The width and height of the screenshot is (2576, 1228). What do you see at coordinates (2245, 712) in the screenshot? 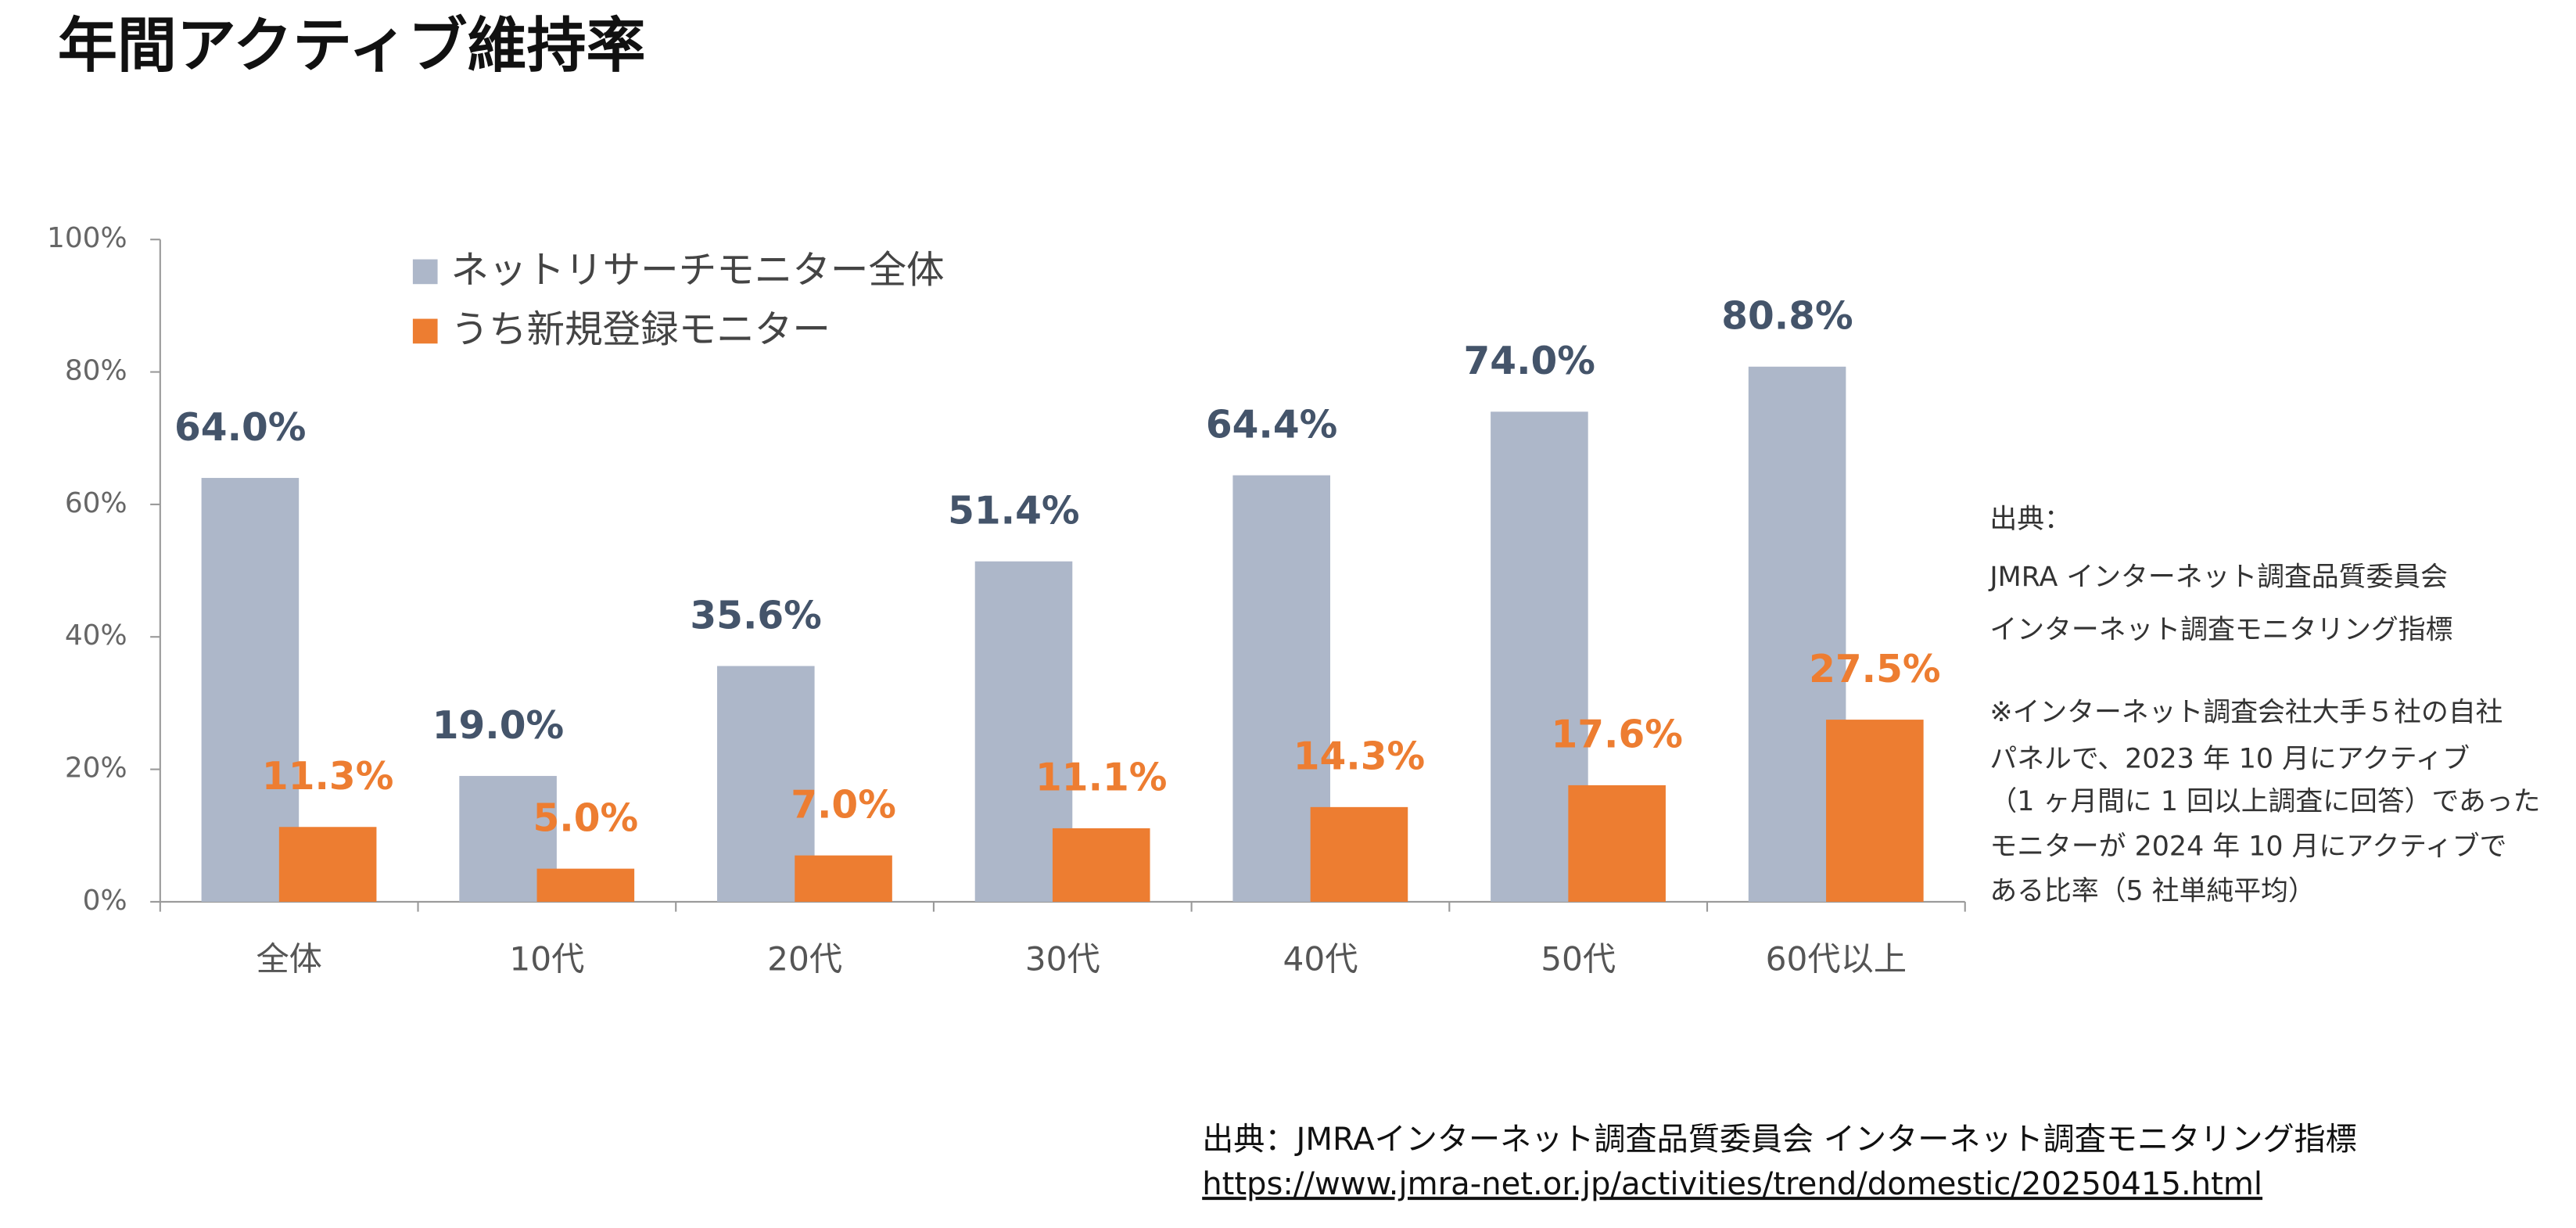
I see `source-note: ※インターネット調査会社大手５社の自社` at bounding box center [2245, 712].